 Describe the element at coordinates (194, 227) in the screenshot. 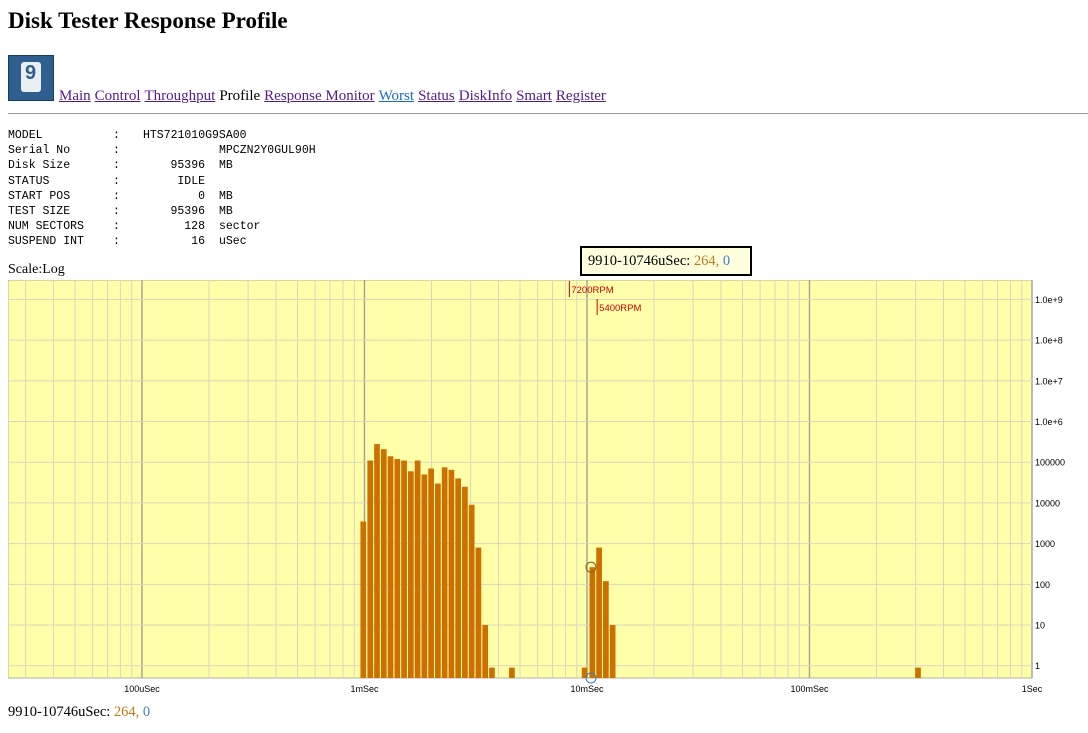

I see `info-value: 128` at that location.